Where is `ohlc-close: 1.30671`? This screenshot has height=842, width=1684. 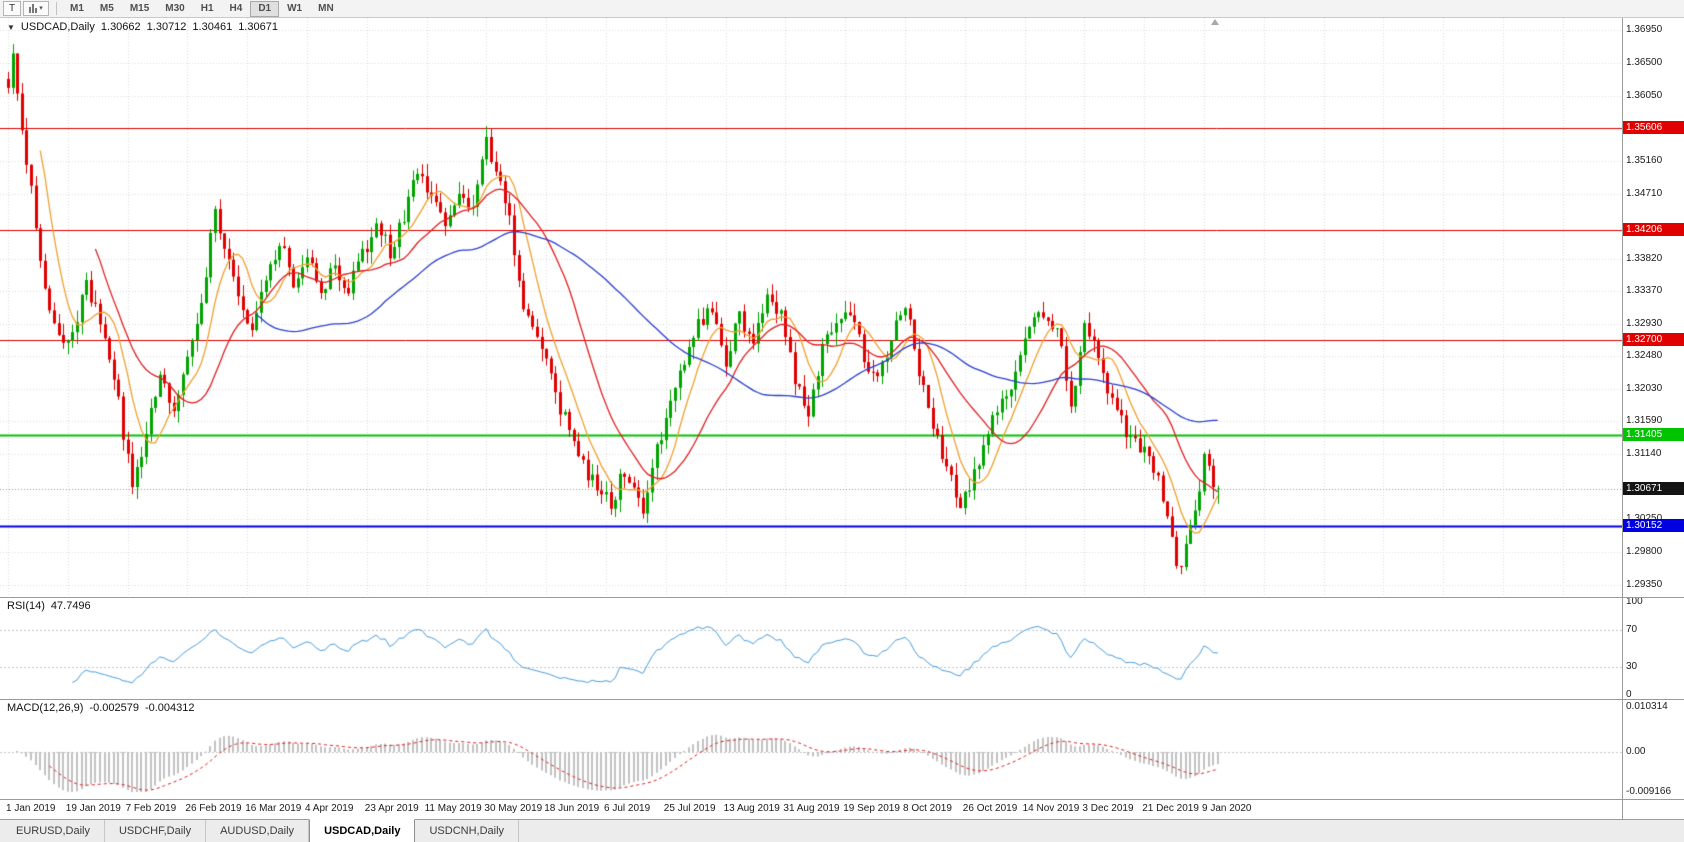
ohlc-close: 1.30671 is located at coordinates (258, 27).